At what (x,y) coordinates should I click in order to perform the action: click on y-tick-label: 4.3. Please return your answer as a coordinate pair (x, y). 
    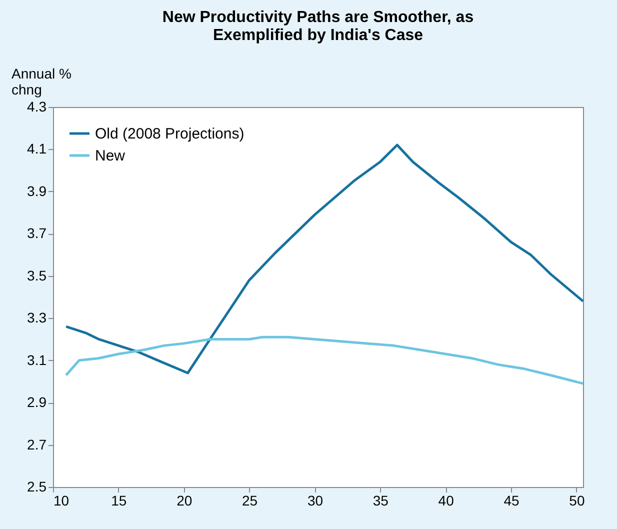
    Looking at the image, I should click on (37, 106).